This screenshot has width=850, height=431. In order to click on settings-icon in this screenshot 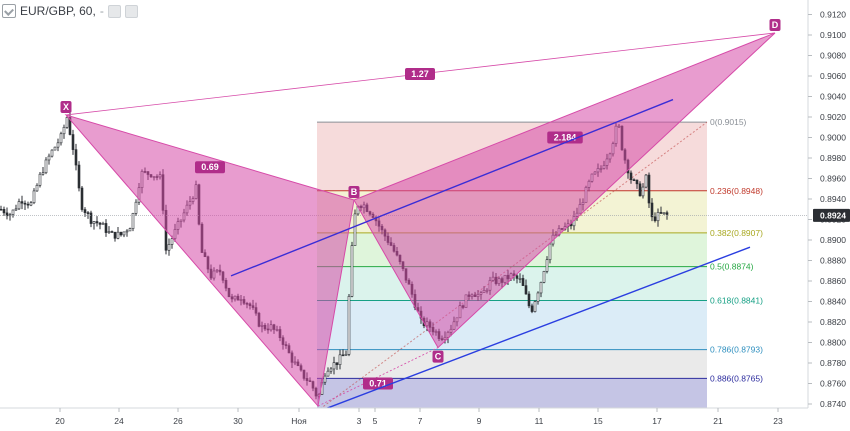, I will do `click(114, 11)`.